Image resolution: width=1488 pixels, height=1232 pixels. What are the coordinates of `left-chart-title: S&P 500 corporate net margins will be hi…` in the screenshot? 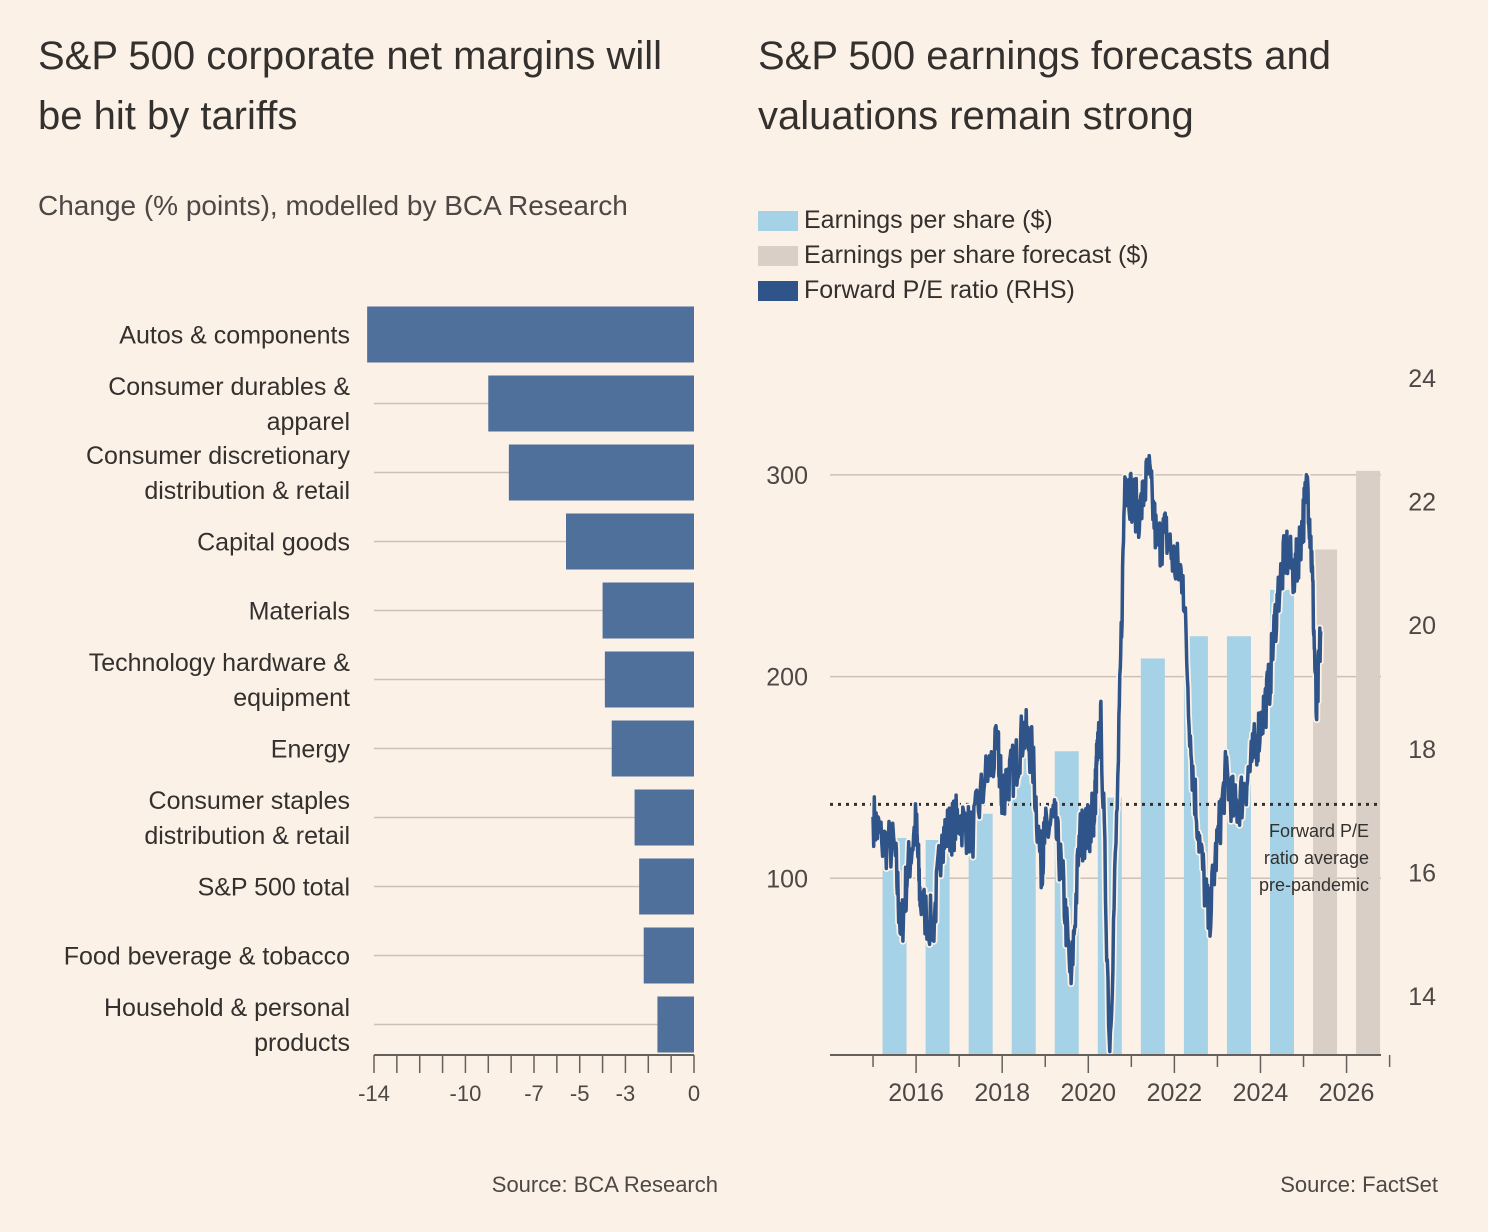 It's located at (350, 86).